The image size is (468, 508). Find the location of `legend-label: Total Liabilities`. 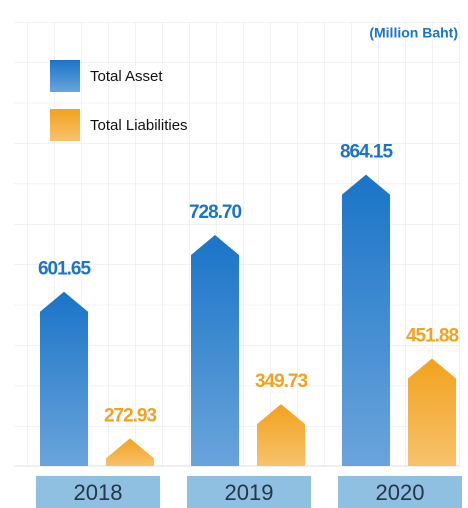

legend-label: Total Liabilities is located at coordinates (139, 125).